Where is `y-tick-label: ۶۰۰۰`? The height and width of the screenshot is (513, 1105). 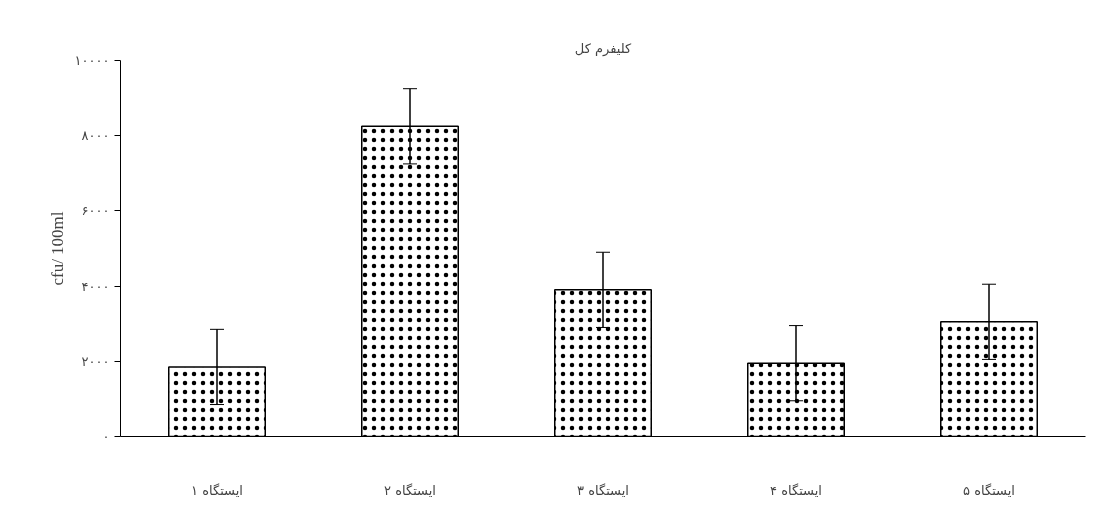
y-tick-label: ۶۰۰۰ is located at coordinates (95, 211).